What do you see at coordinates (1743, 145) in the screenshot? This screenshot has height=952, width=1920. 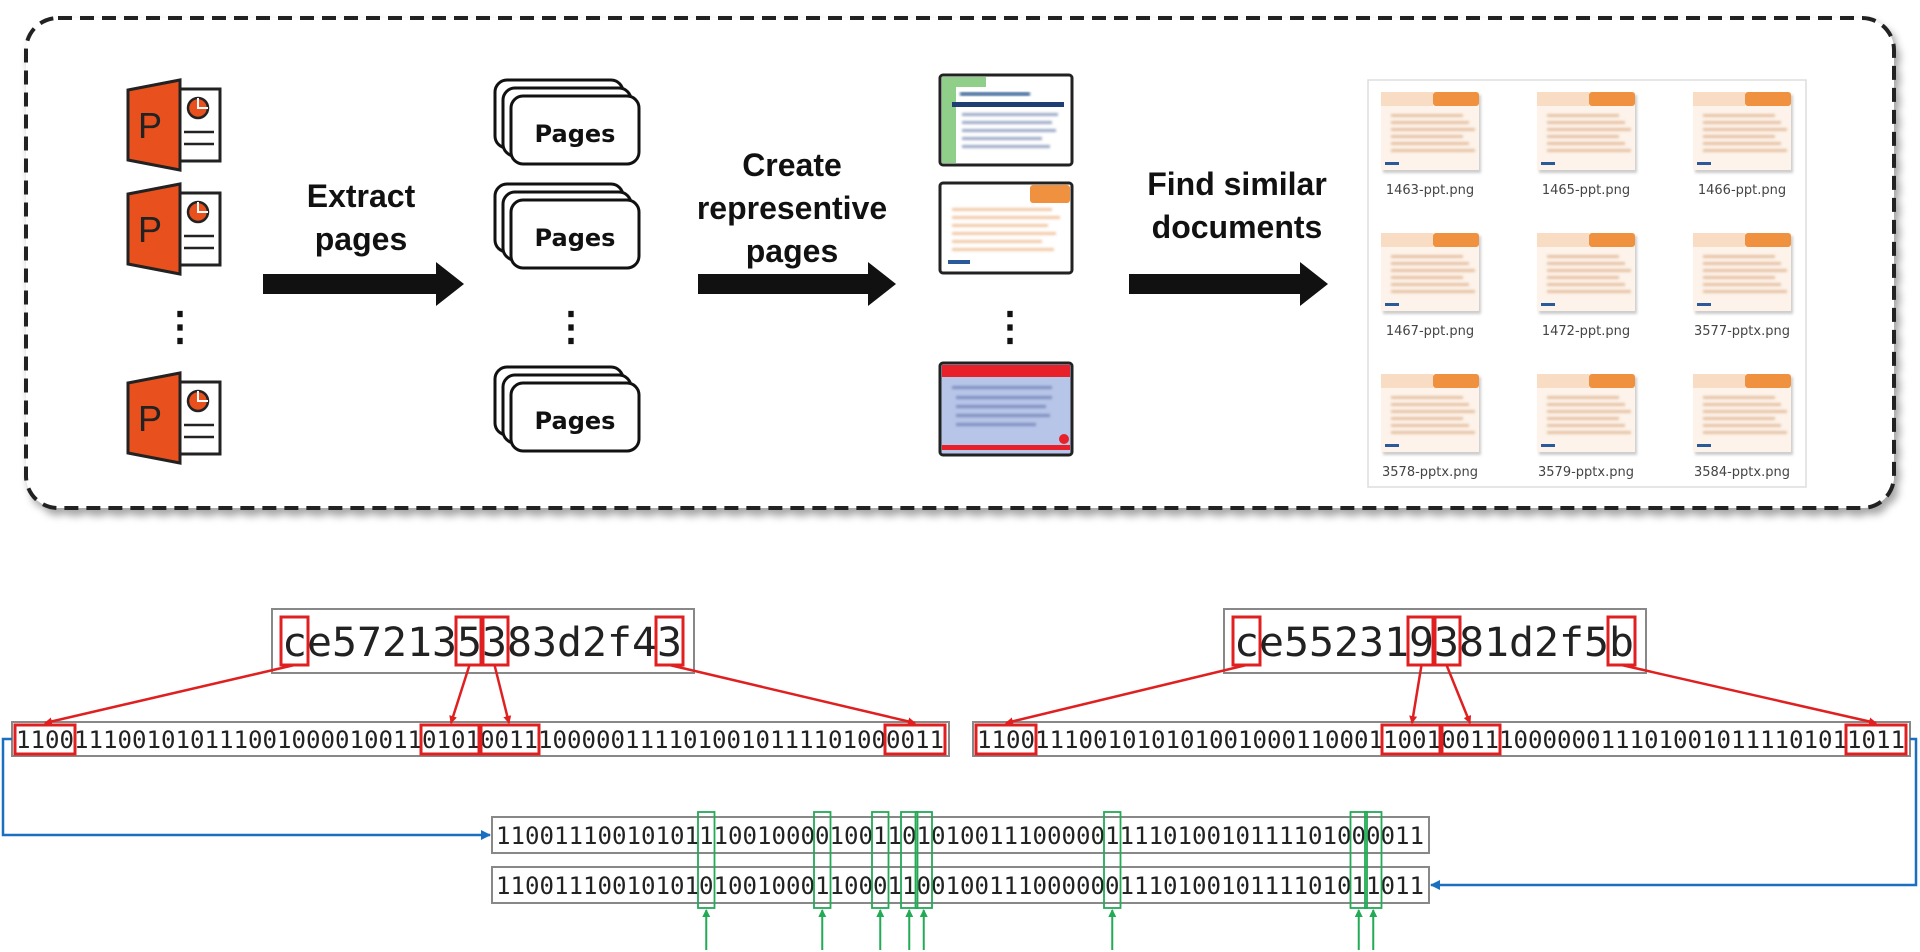 I see `result-file: 1466-ppt.png` at bounding box center [1743, 145].